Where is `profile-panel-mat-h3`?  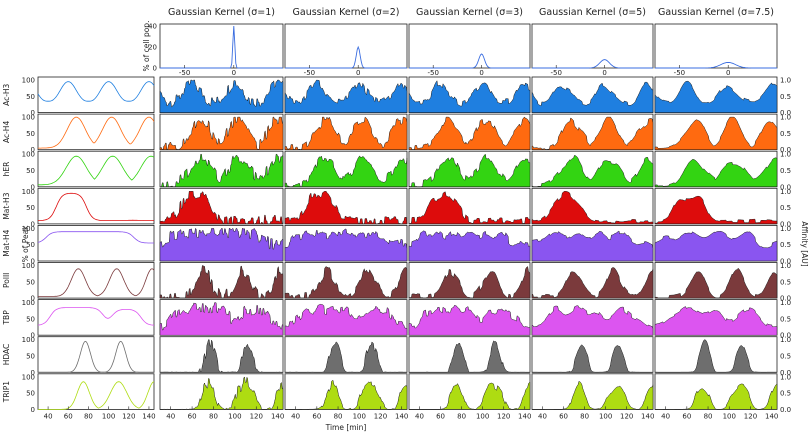
profile-panel-mat-h3 is located at coordinates (96, 206).